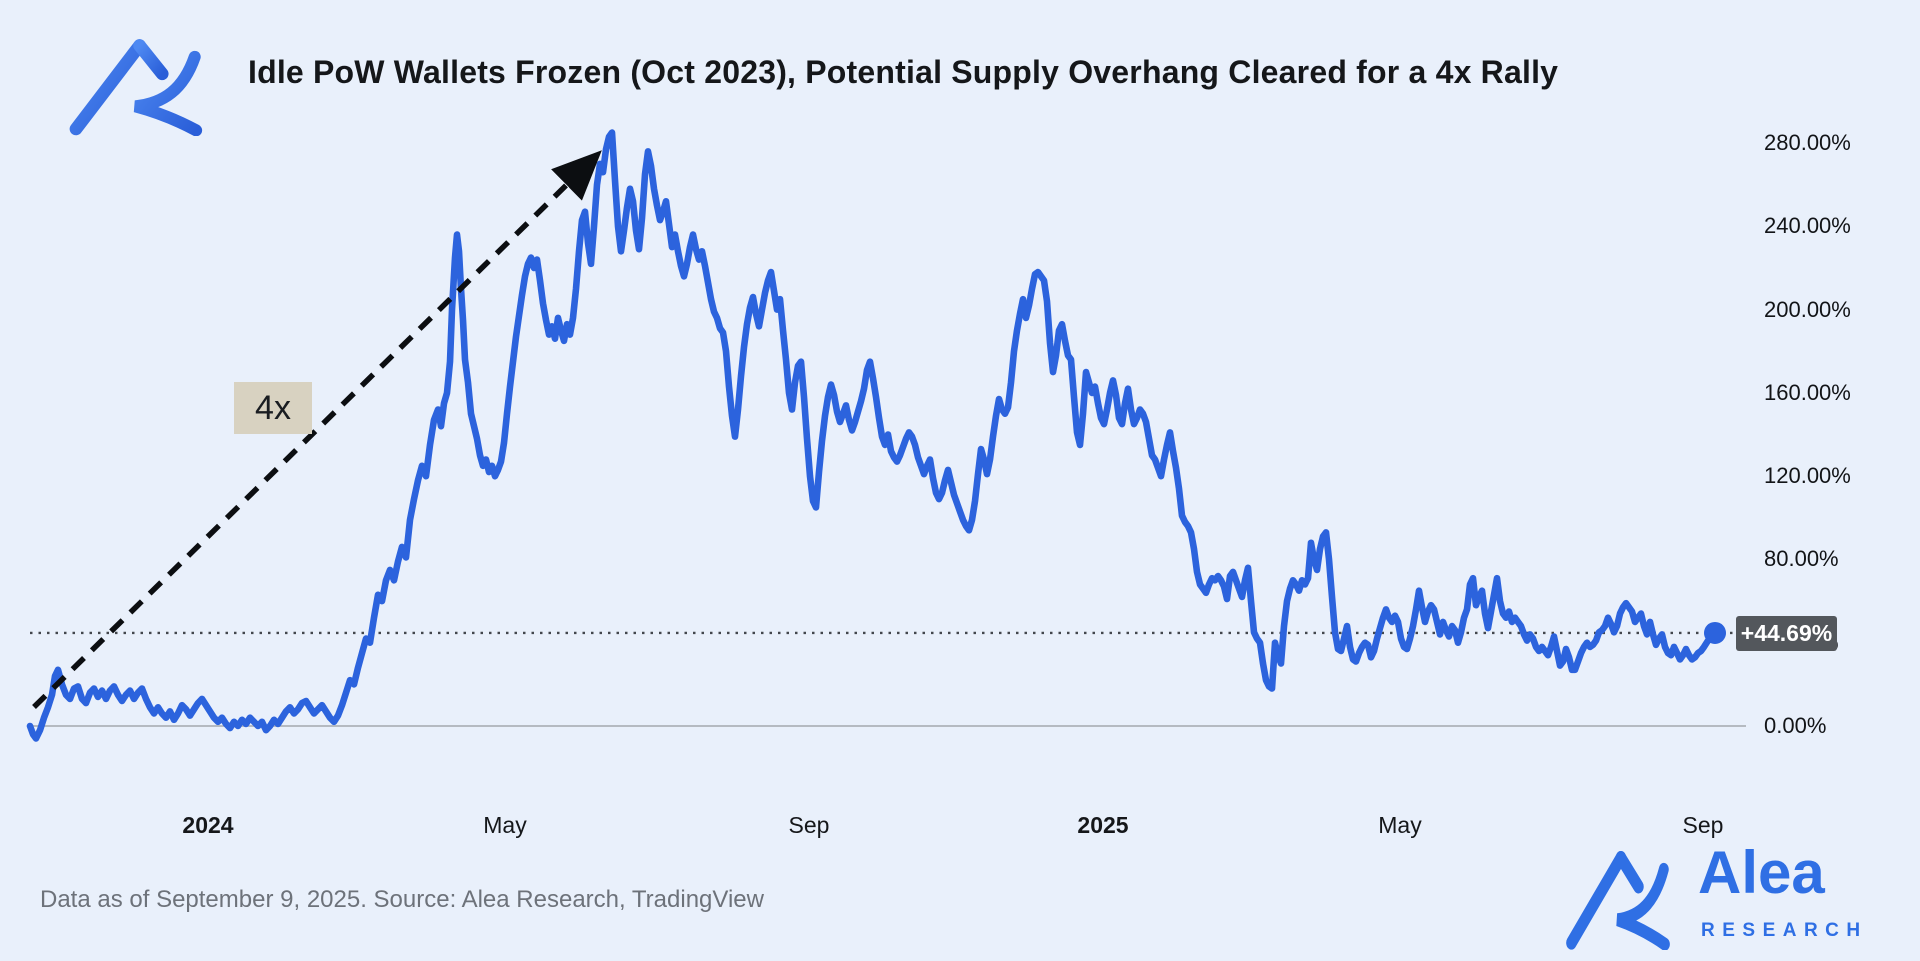 Image resolution: width=1920 pixels, height=961 pixels. I want to click on y-axis-label: 120.00%, so click(1807, 476).